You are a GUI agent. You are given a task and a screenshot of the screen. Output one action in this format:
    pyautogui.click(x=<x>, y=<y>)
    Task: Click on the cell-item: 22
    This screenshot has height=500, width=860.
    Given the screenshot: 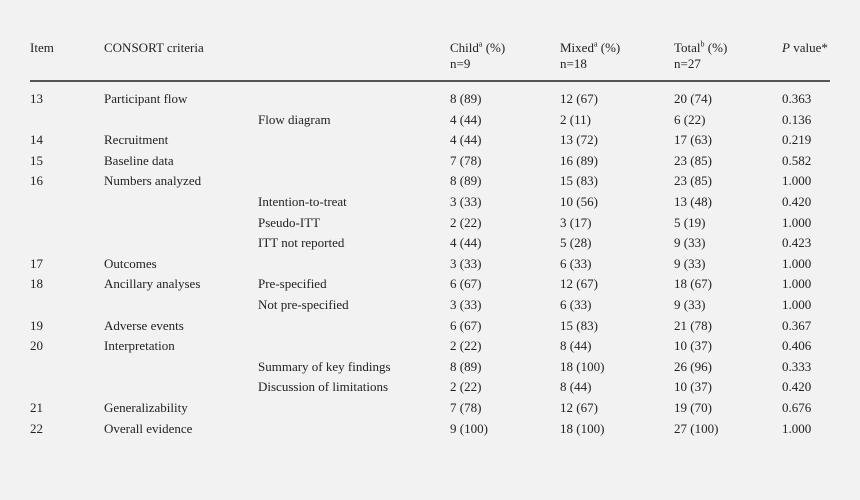 What is the action you would take?
    pyautogui.click(x=36, y=428)
    